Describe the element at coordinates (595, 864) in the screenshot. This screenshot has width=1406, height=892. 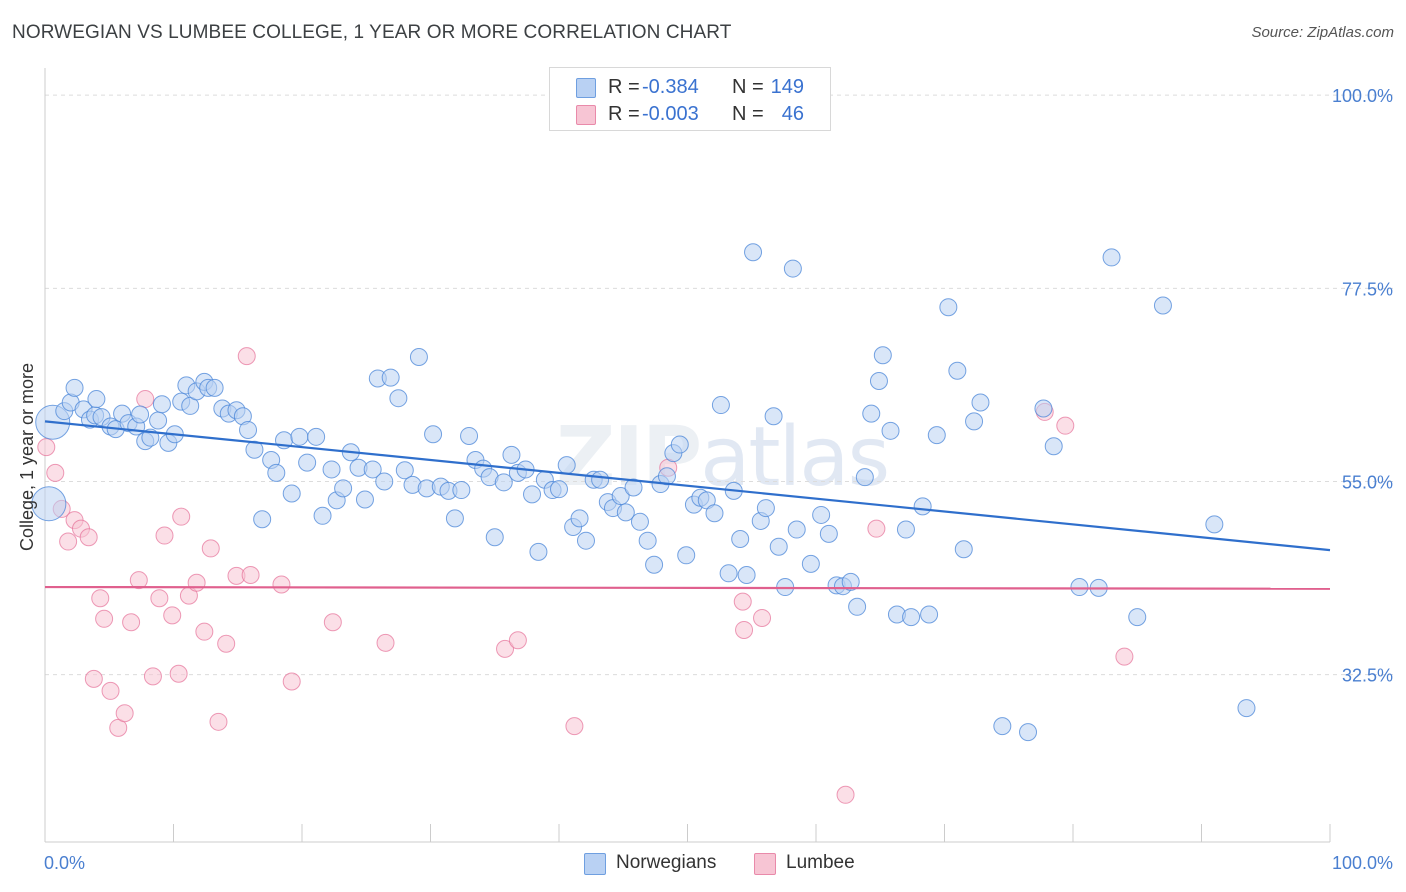
I see `bottom-legend-swatch-norwegians` at that location.